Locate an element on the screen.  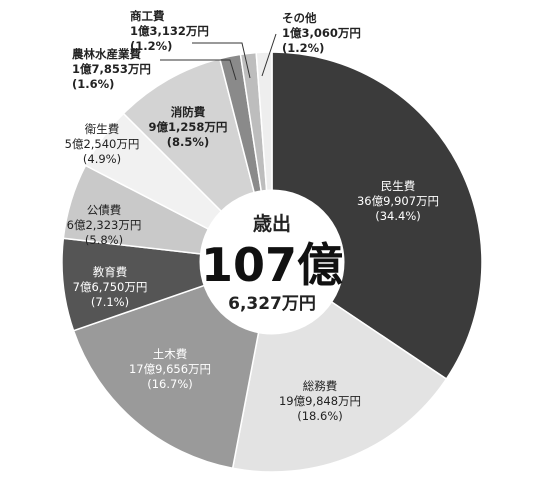
slice-percent-1: (34.4%) is located at coordinates (398, 216).